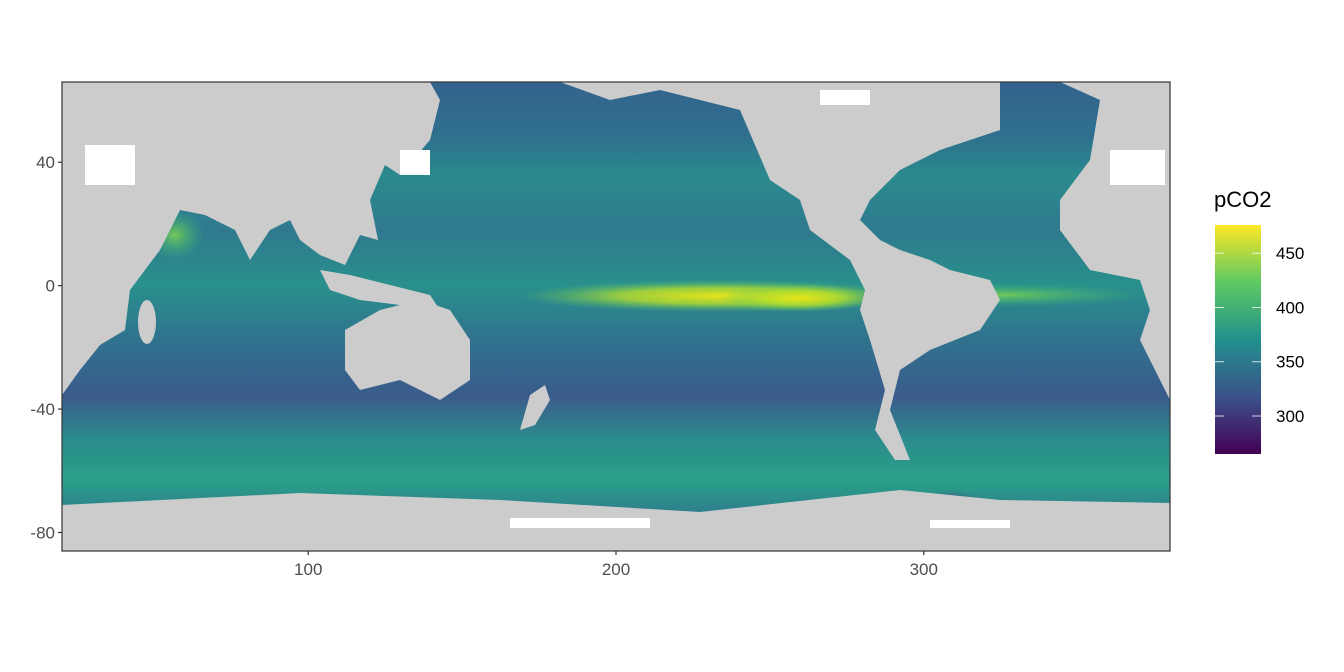 This screenshot has width=1344, height=672. What do you see at coordinates (1238, 339) in the screenshot?
I see `colorbar` at bounding box center [1238, 339].